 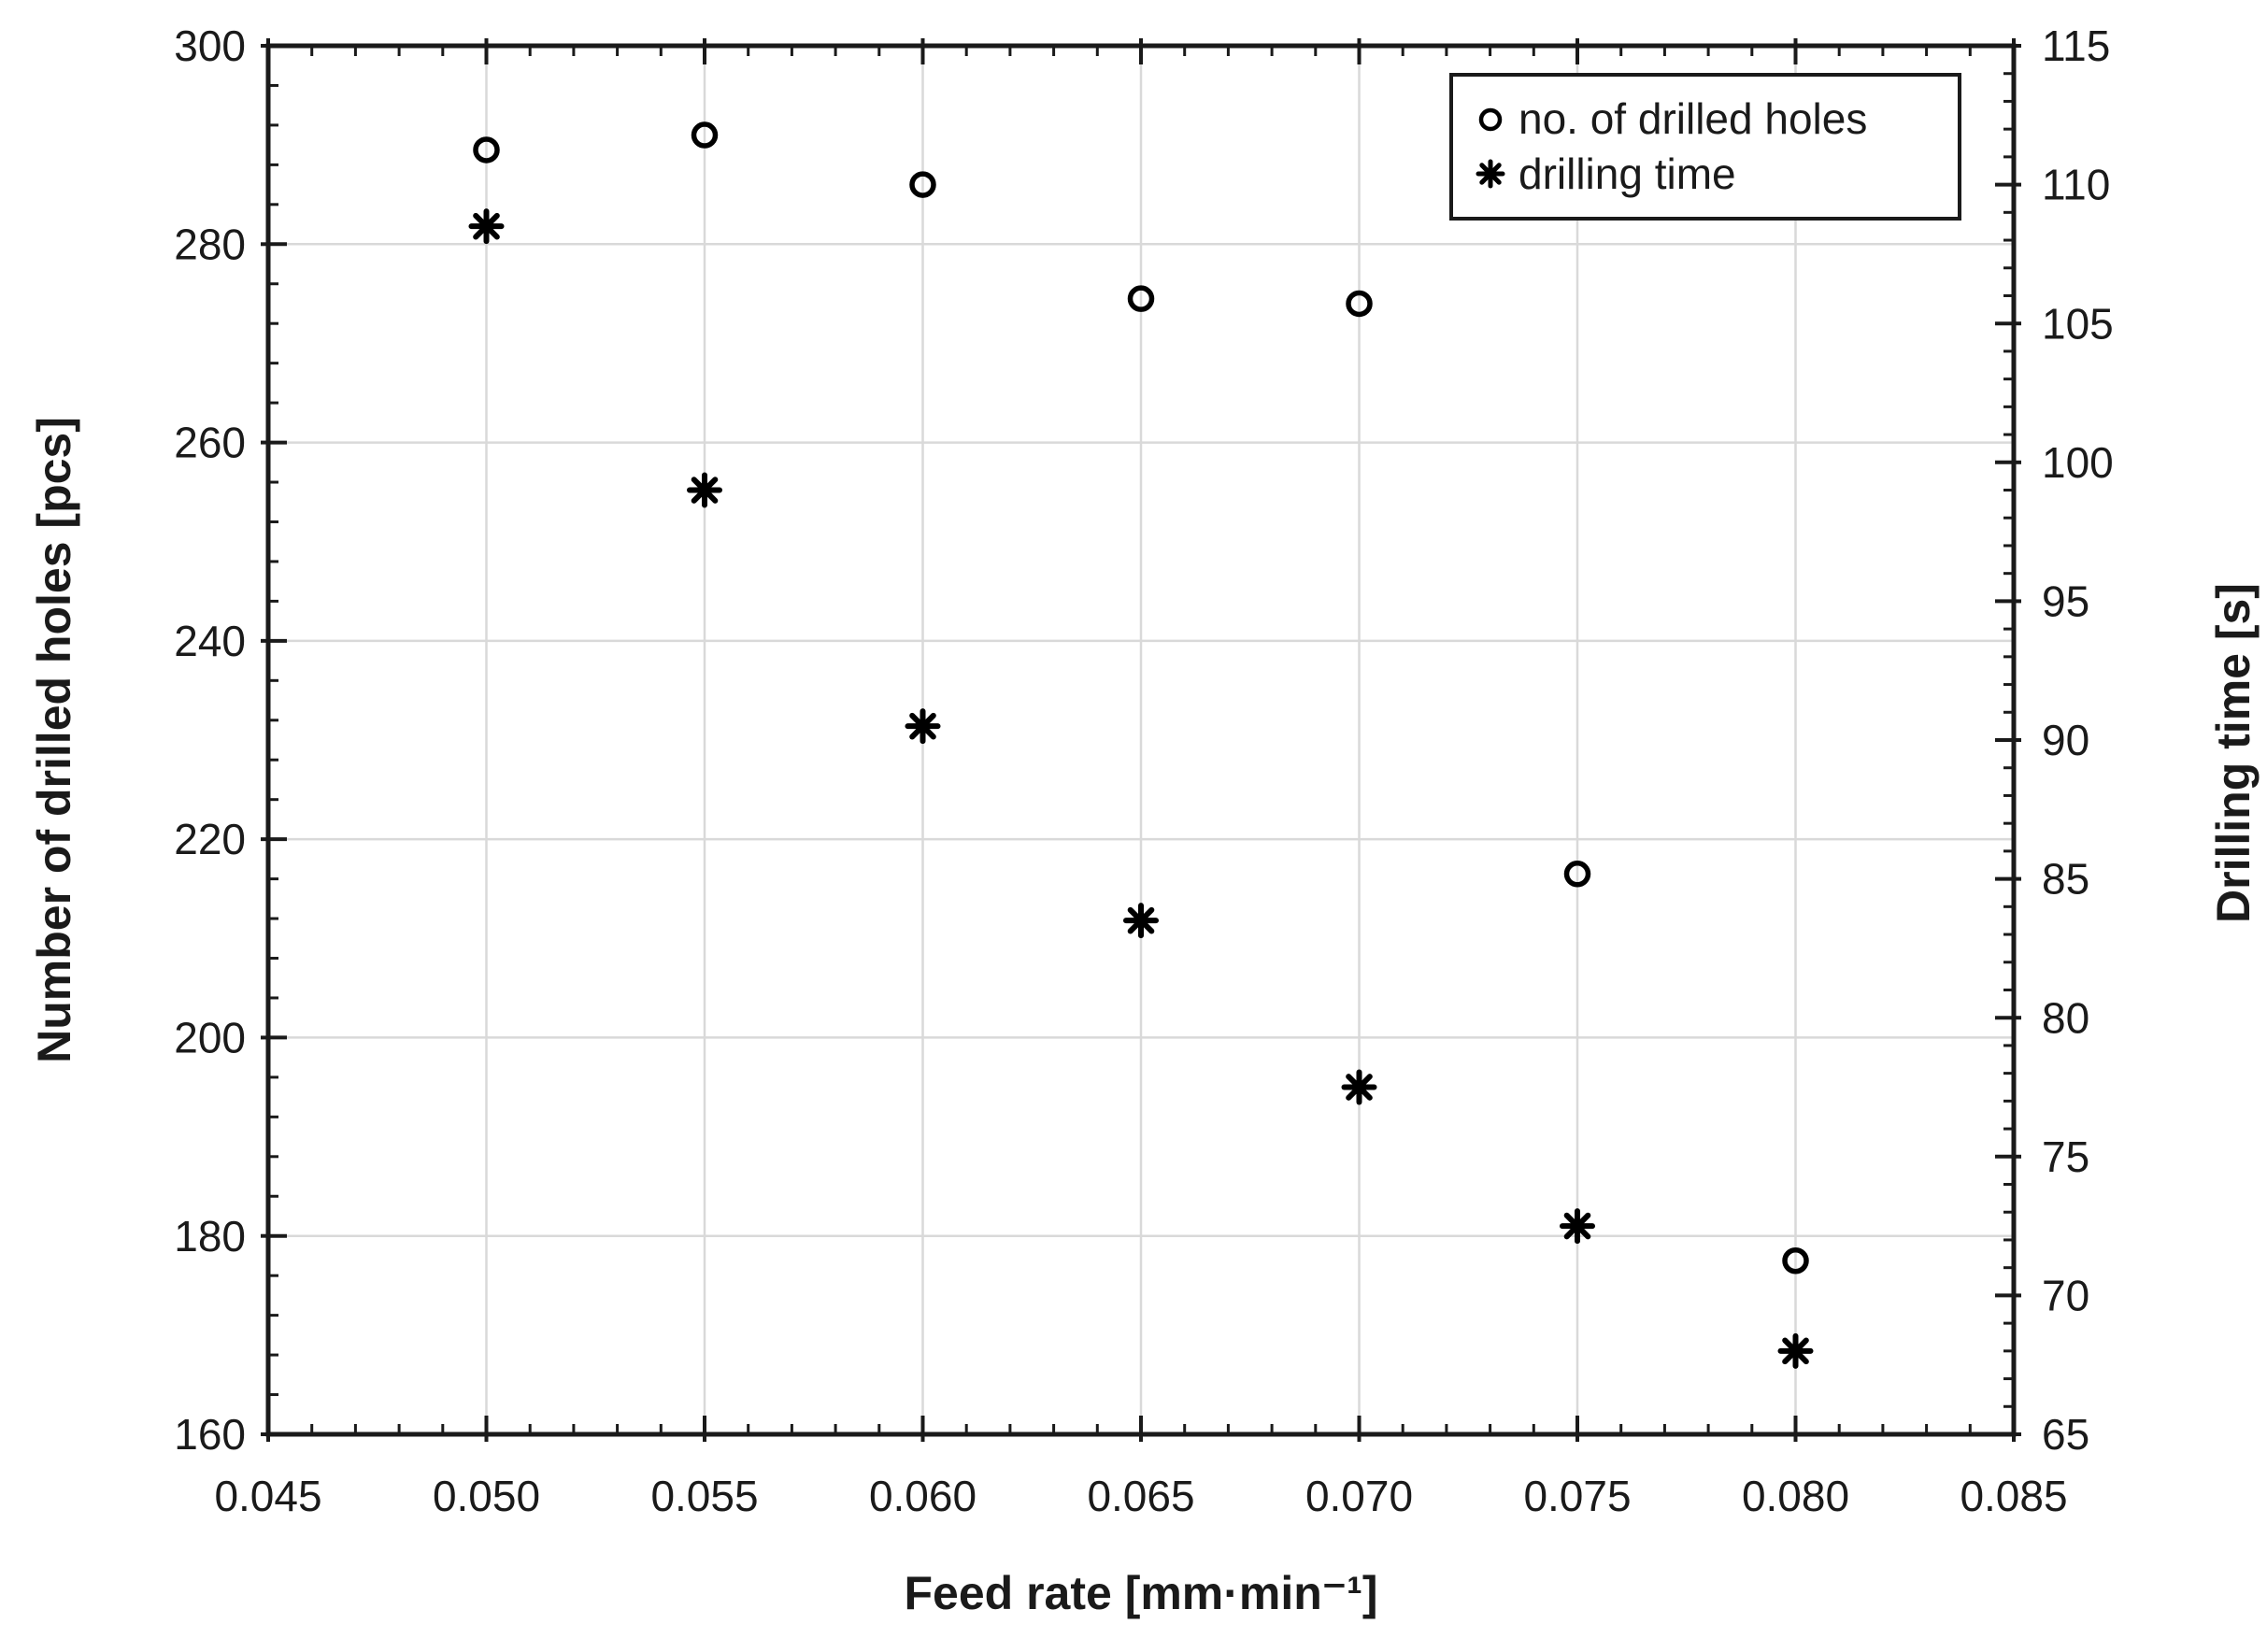 I want to click on svg-text: 65, so click(x=2066, y=1434).